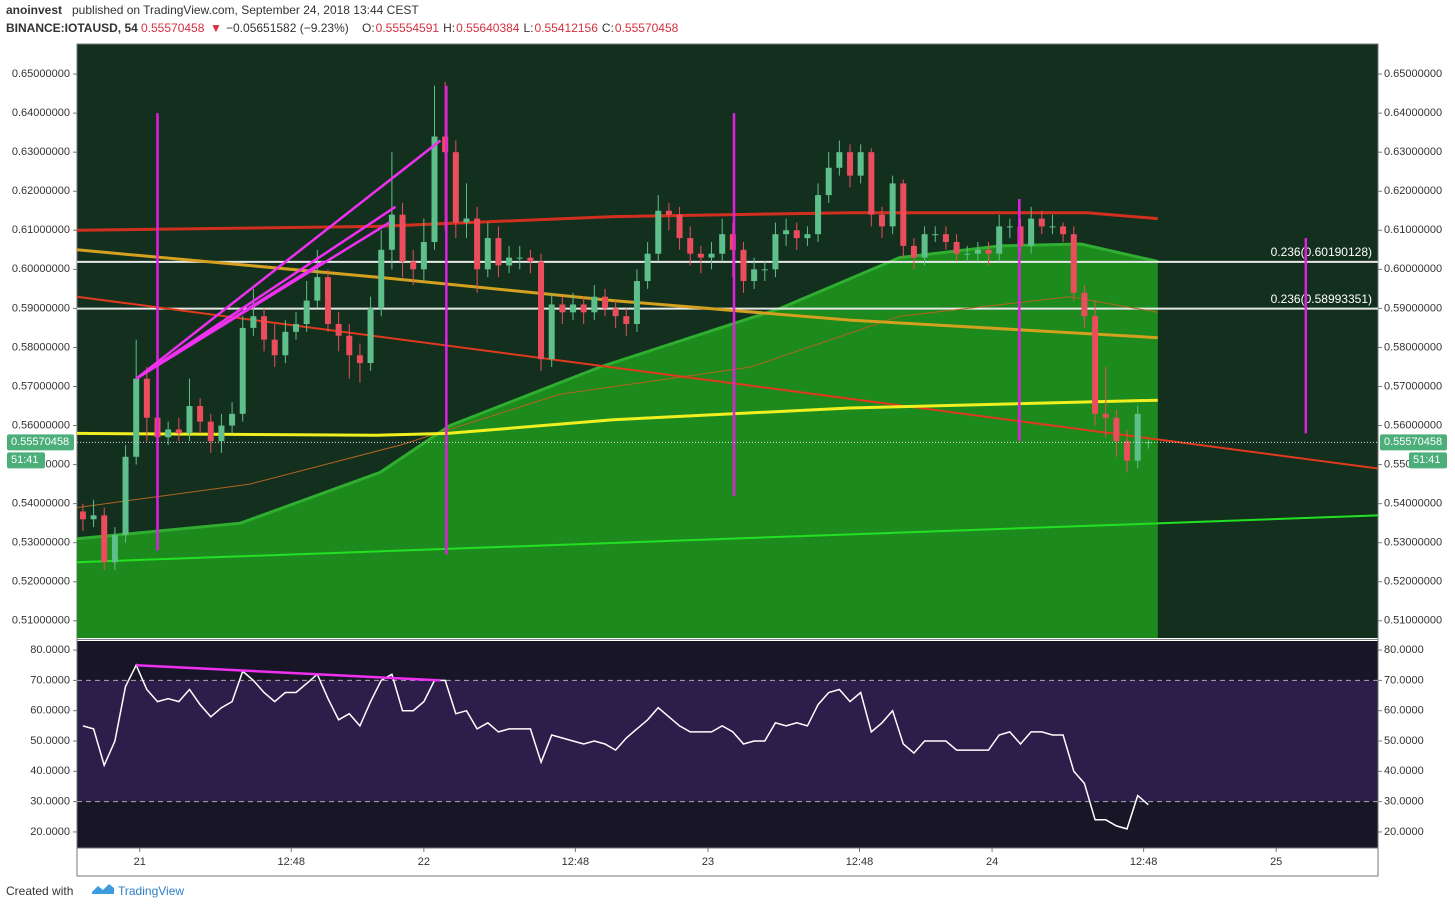 The height and width of the screenshot is (910, 1455). What do you see at coordinates (1404, 802) in the screenshot?
I see `y-tick-label: 30.0000` at bounding box center [1404, 802].